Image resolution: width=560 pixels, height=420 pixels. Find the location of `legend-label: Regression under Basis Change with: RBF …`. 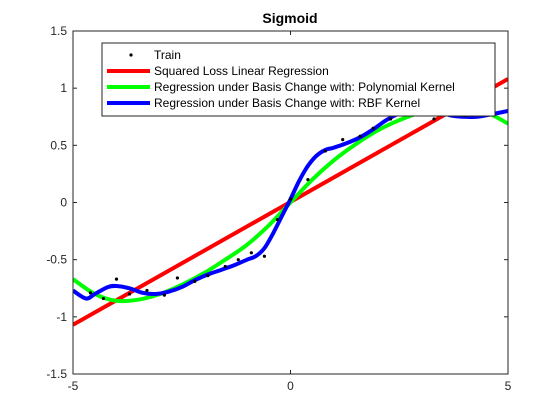

legend-label: Regression under Basis Change with: RBF … is located at coordinates (287, 103).